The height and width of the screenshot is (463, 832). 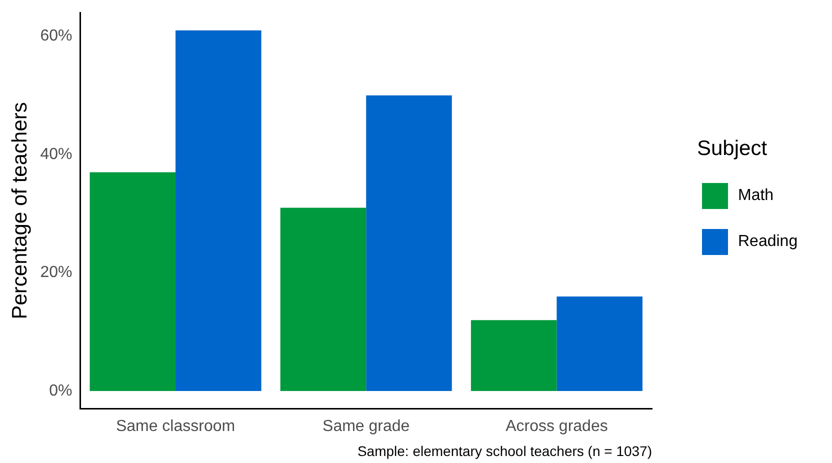 I want to click on x-tick-label: Same grade, so click(x=366, y=426).